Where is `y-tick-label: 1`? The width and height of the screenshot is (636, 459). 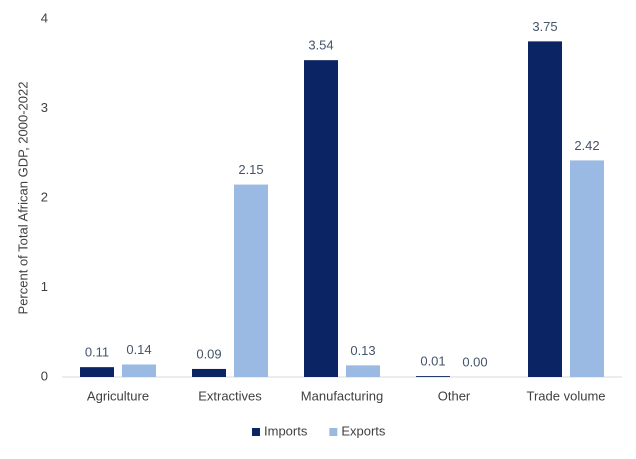
y-tick-label: 1 is located at coordinates (44, 286).